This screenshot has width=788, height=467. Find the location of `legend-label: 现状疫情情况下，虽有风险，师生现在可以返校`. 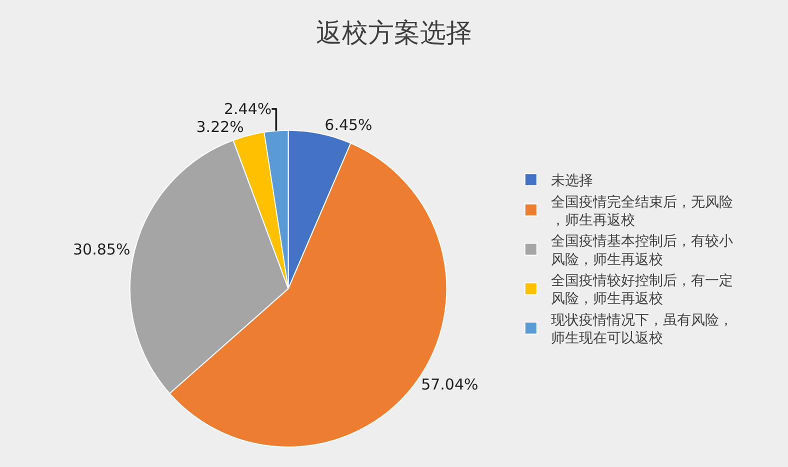

legend-label: 现状疫情情况下，虽有风险，师生现在可以返校 is located at coordinates (641, 329).